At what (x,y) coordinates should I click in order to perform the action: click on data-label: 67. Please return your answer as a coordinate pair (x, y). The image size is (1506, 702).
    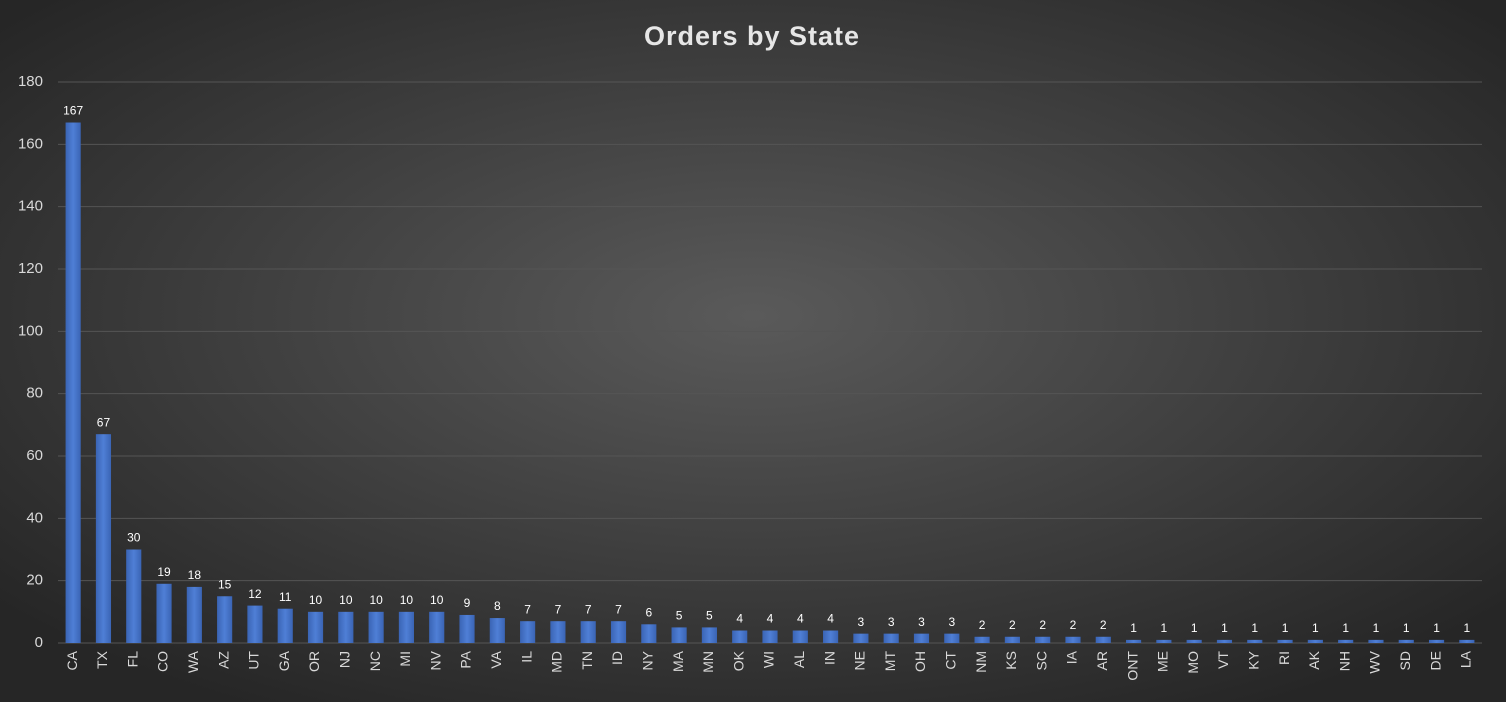
    Looking at the image, I should click on (104, 422).